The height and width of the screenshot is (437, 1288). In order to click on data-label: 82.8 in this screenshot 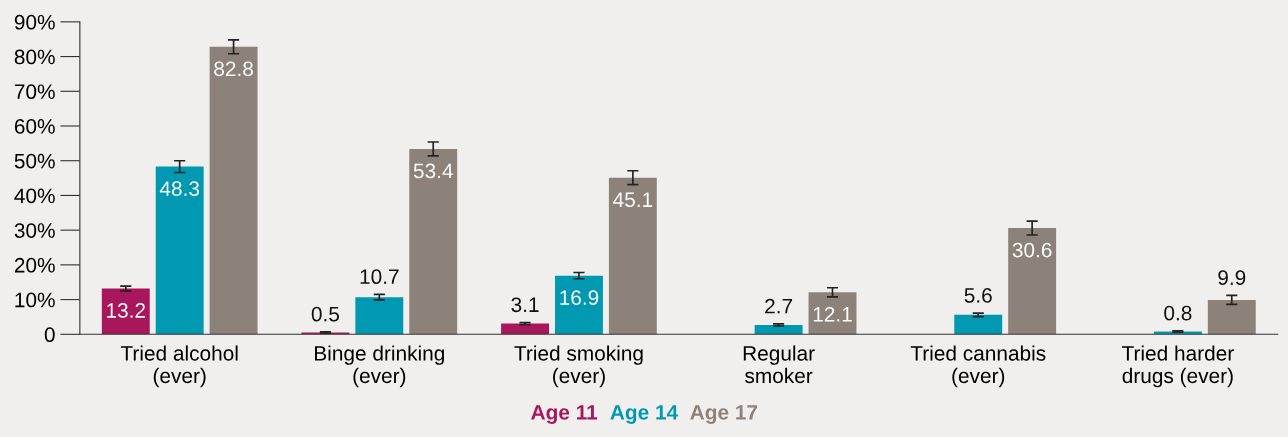, I will do `click(233, 69)`.